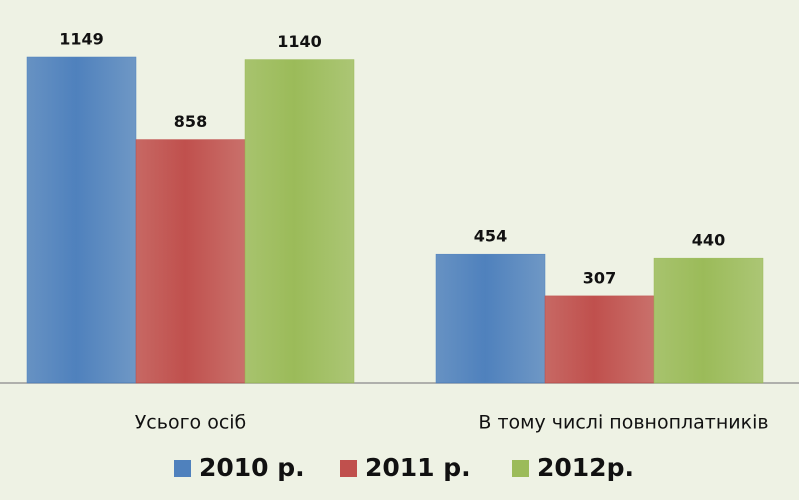 The width and height of the screenshot is (799, 500). What do you see at coordinates (490, 236) in the screenshot?
I see `value-label: 454` at bounding box center [490, 236].